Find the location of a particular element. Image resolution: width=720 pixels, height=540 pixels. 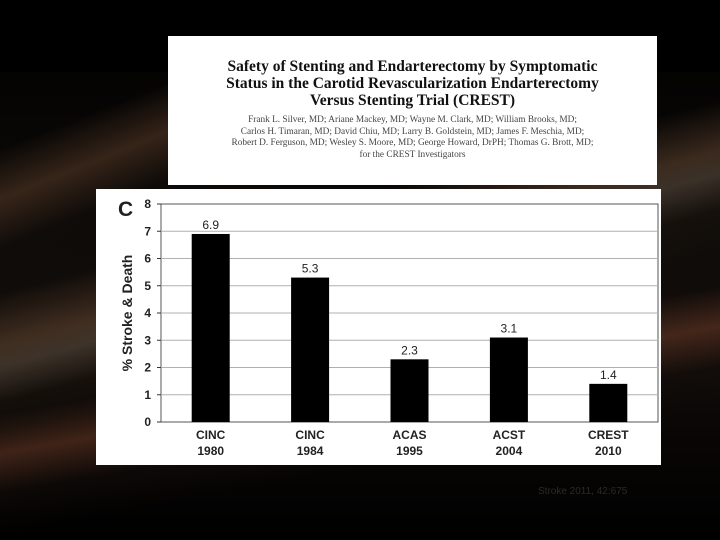

x-tick-label-3-line1: ACST is located at coordinates (509, 435).